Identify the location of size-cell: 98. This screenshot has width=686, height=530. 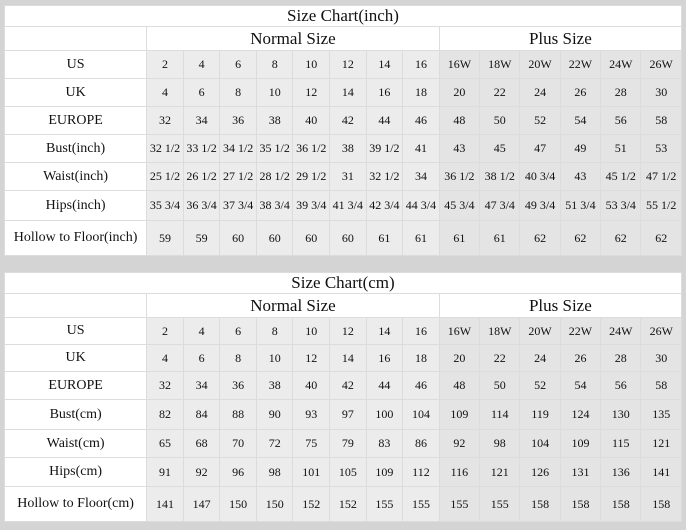
(500, 443).